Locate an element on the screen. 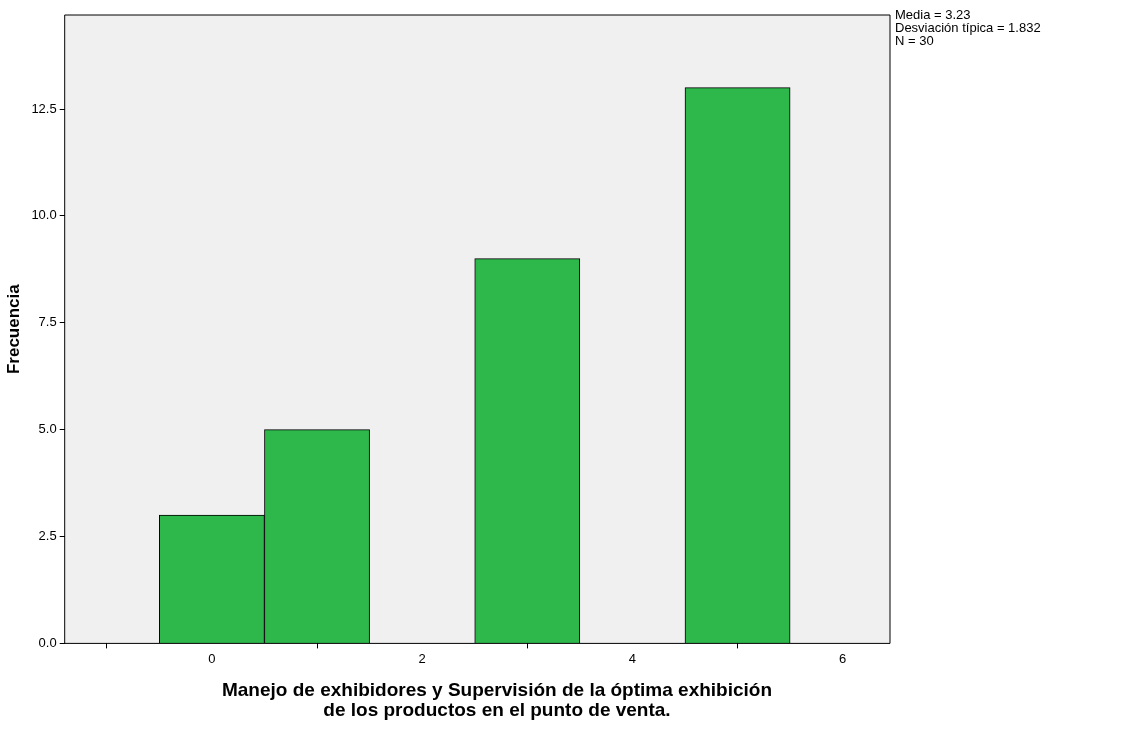 The height and width of the screenshot is (740, 1123). y-tick-label: 12.5 is located at coordinates (44, 108).